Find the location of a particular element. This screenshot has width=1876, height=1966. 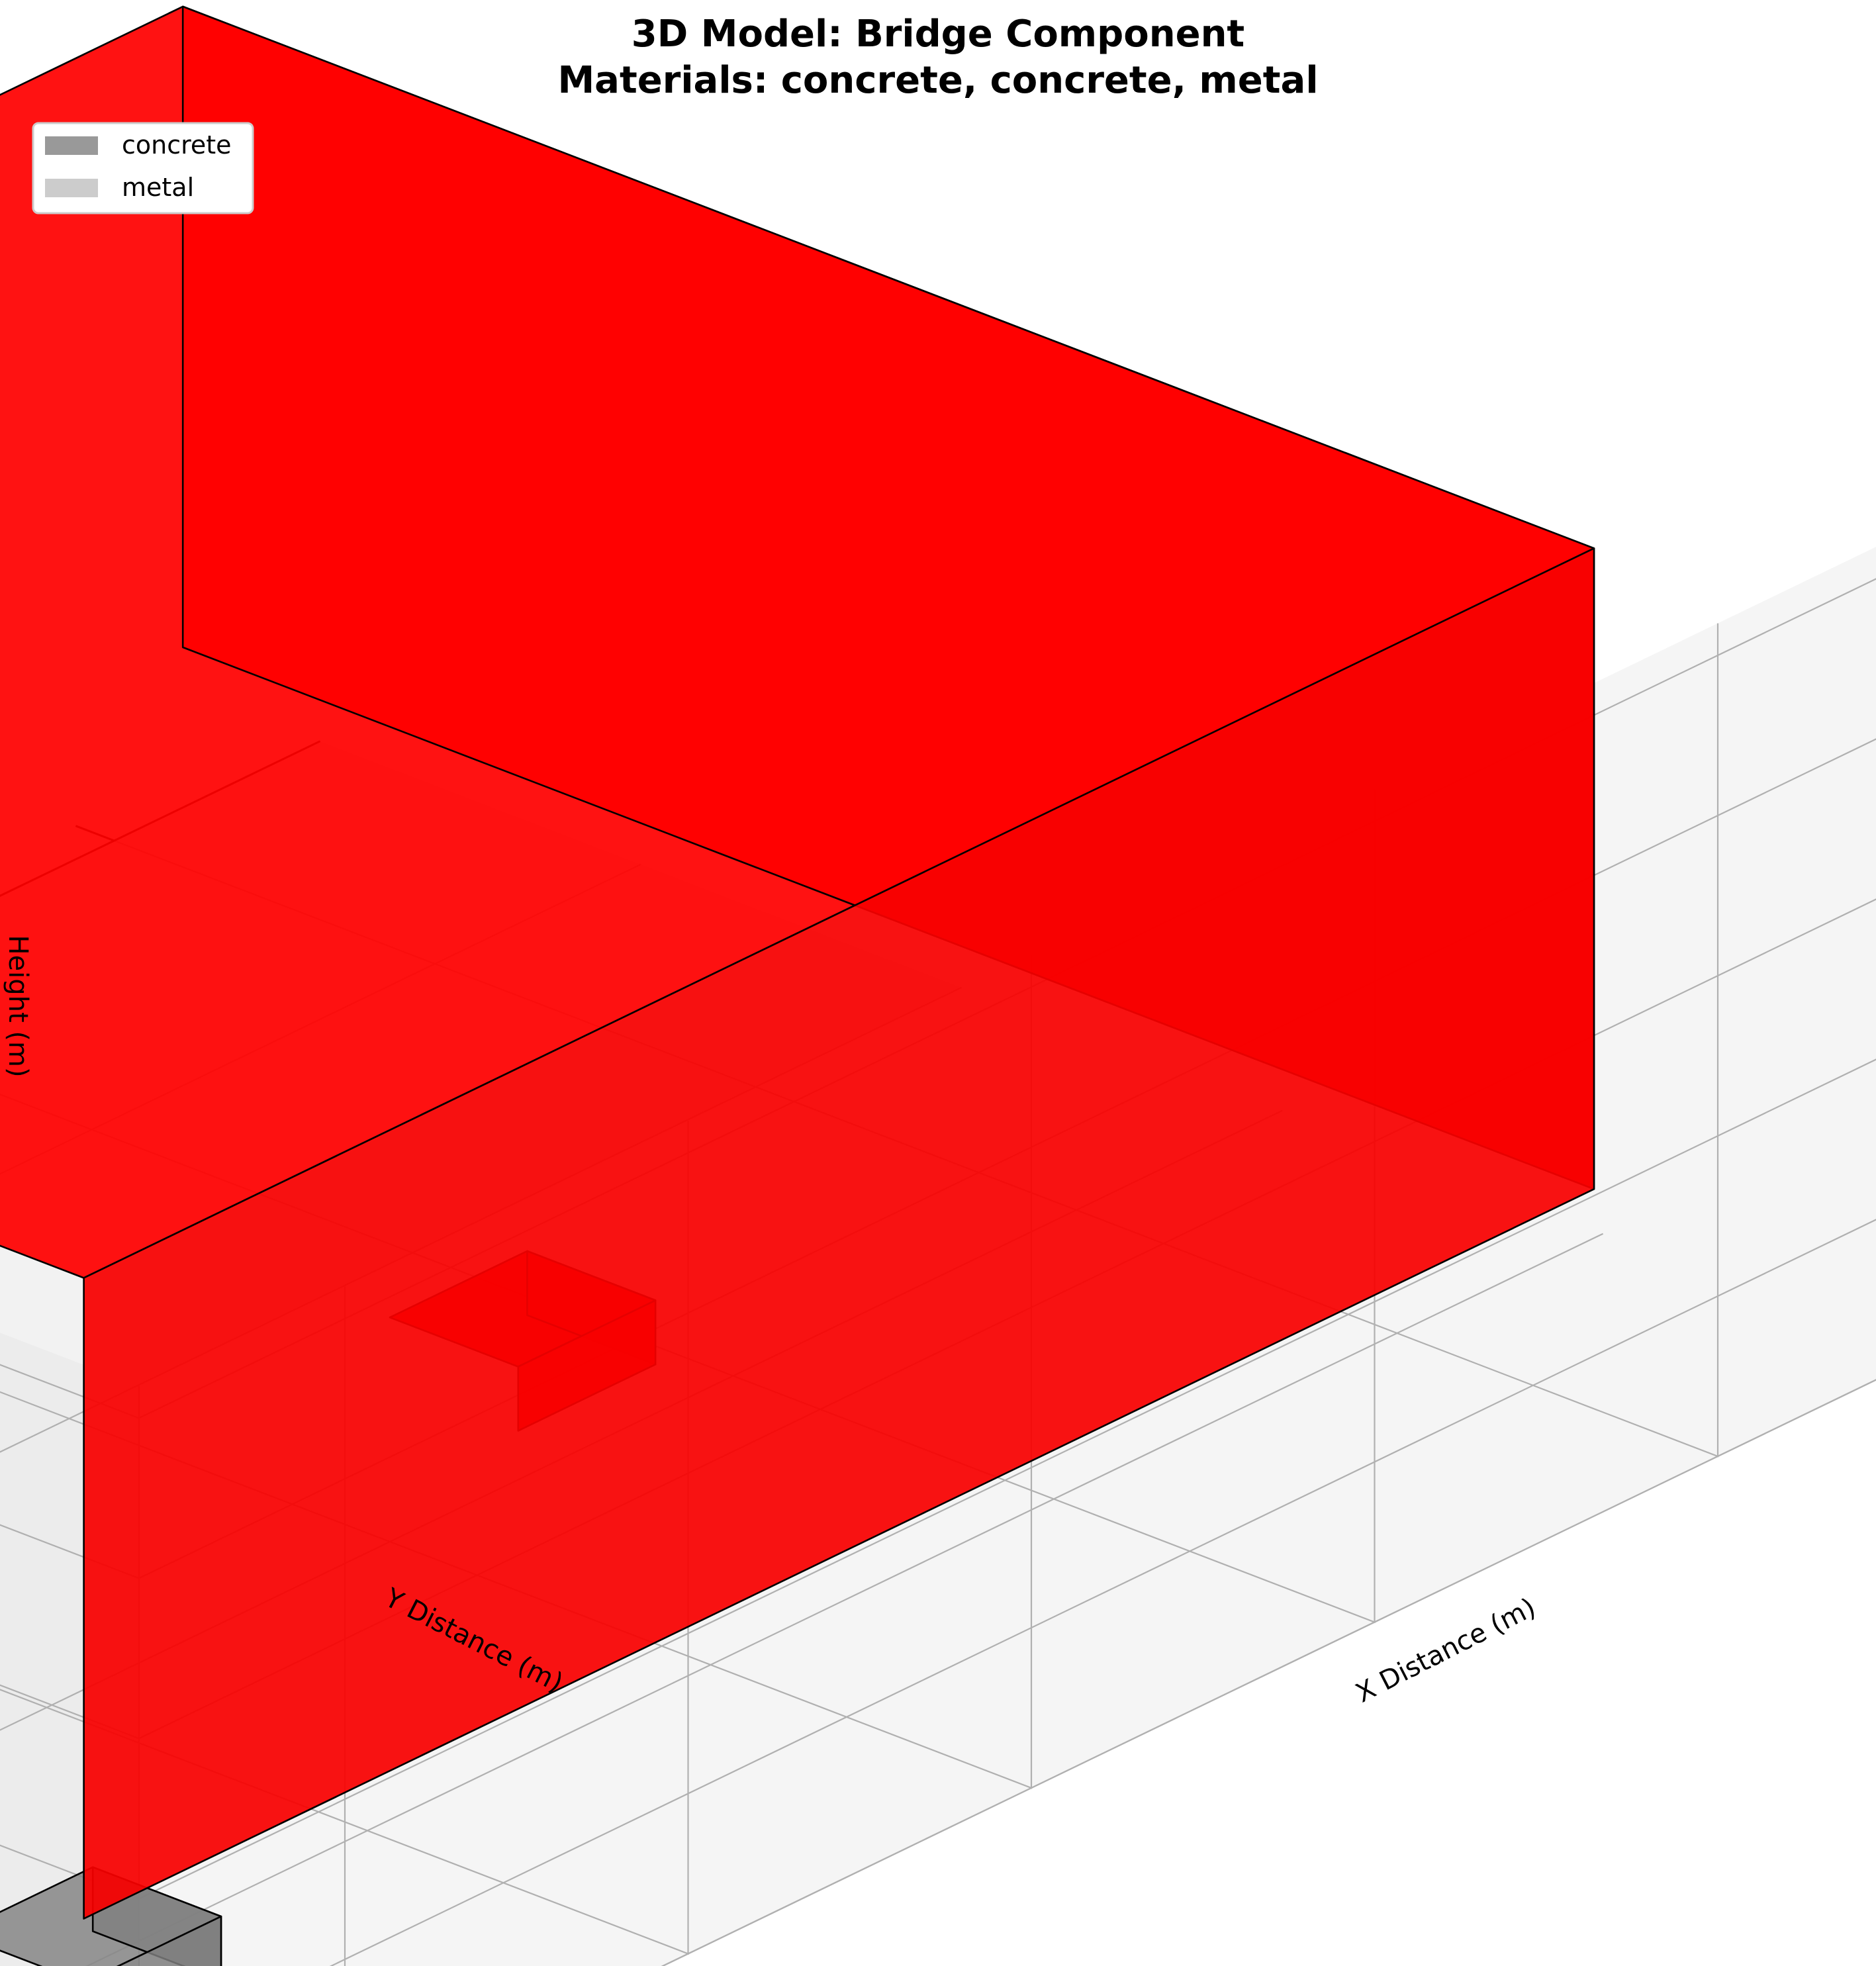

legend: concrete metal is located at coordinates (143, 168).